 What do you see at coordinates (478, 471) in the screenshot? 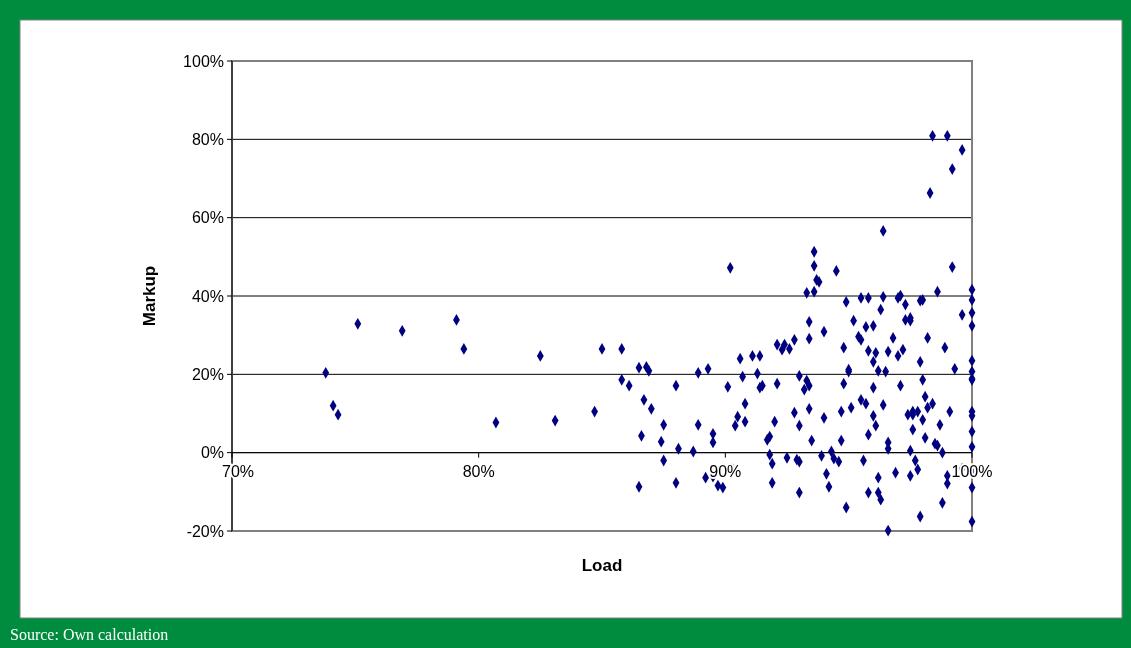
I see `x-tick-label: 80%` at bounding box center [478, 471].